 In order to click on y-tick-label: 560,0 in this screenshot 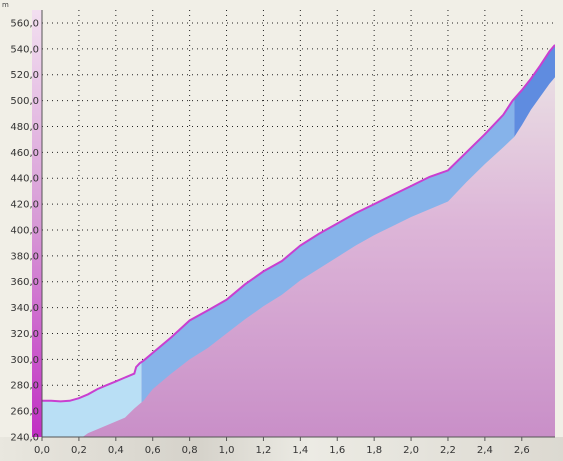, I will do `click(24, 23)`.